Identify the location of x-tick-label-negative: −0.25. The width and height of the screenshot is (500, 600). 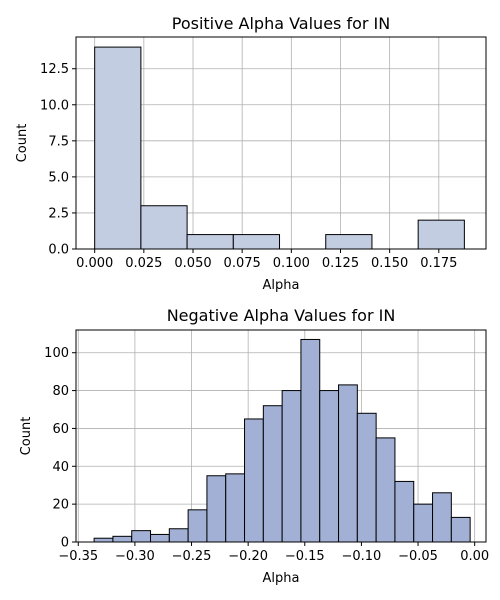
(192, 556).